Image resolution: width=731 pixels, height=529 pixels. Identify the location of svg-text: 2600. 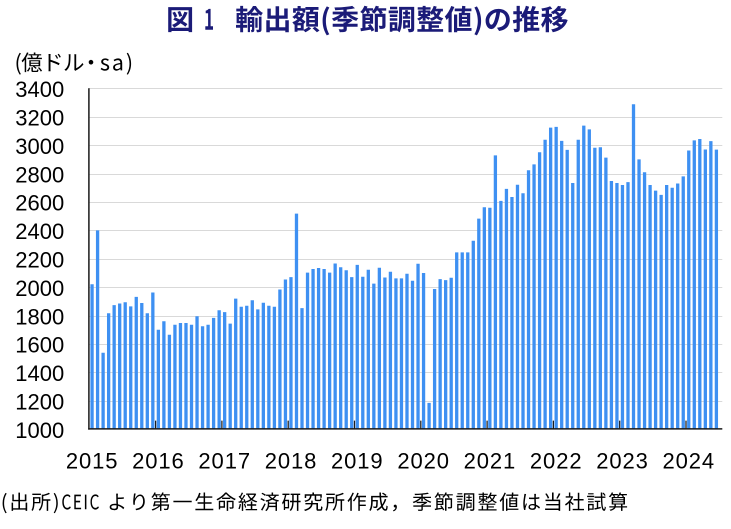
(39, 203).